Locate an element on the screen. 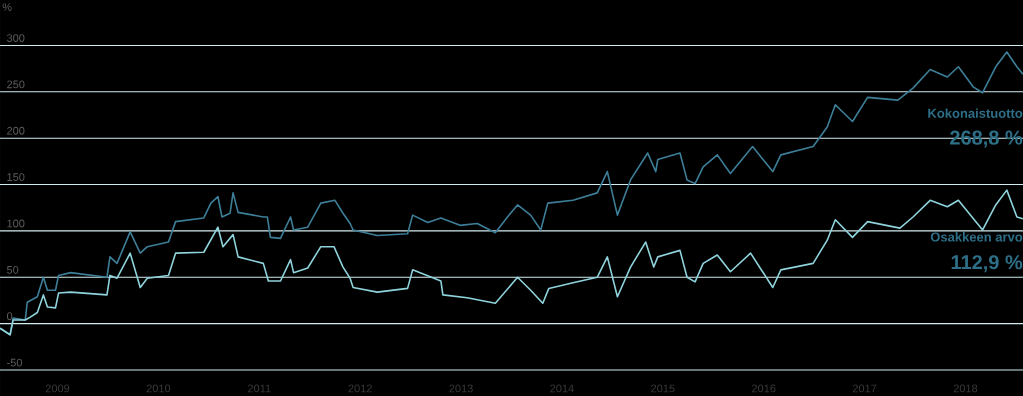 This screenshot has width=1023, height=396. annotation: 112,9 % is located at coordinates (987, 264).